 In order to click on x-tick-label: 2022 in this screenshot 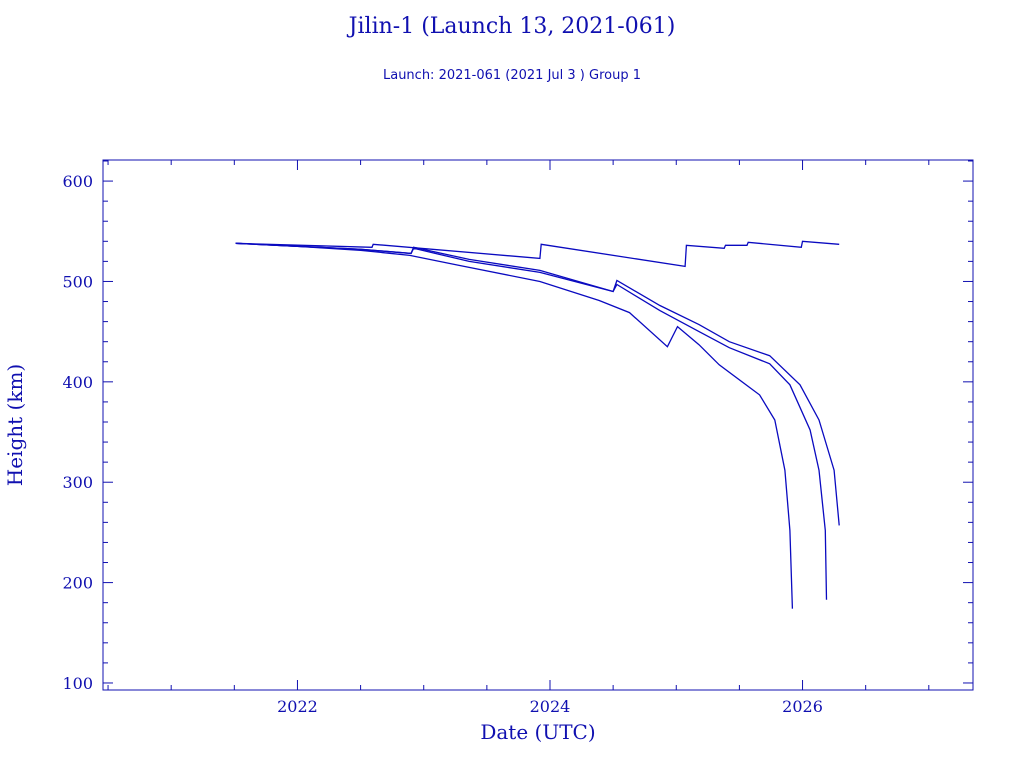, I will do `click(297, 706)`.